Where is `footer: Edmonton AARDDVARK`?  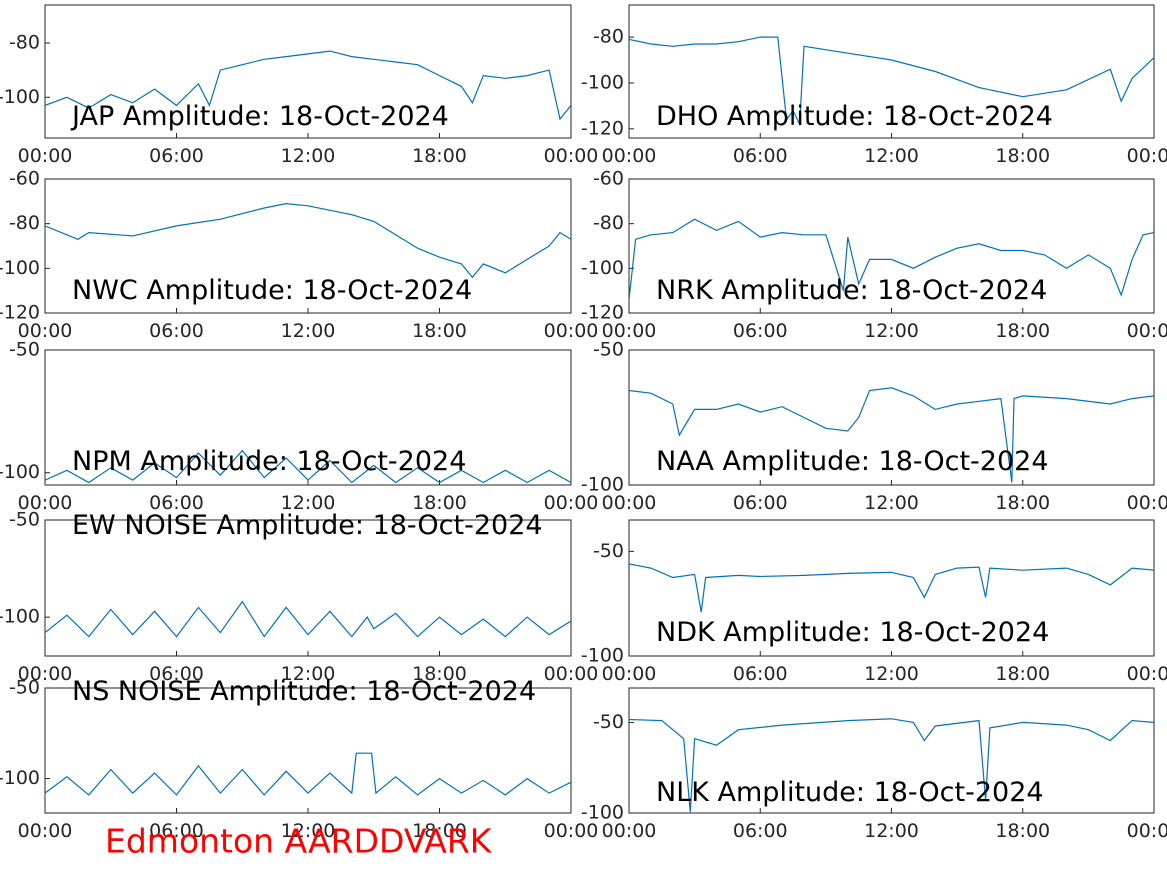 footer: Edmonton AARDDVARK is located at coordinates (299, 841).